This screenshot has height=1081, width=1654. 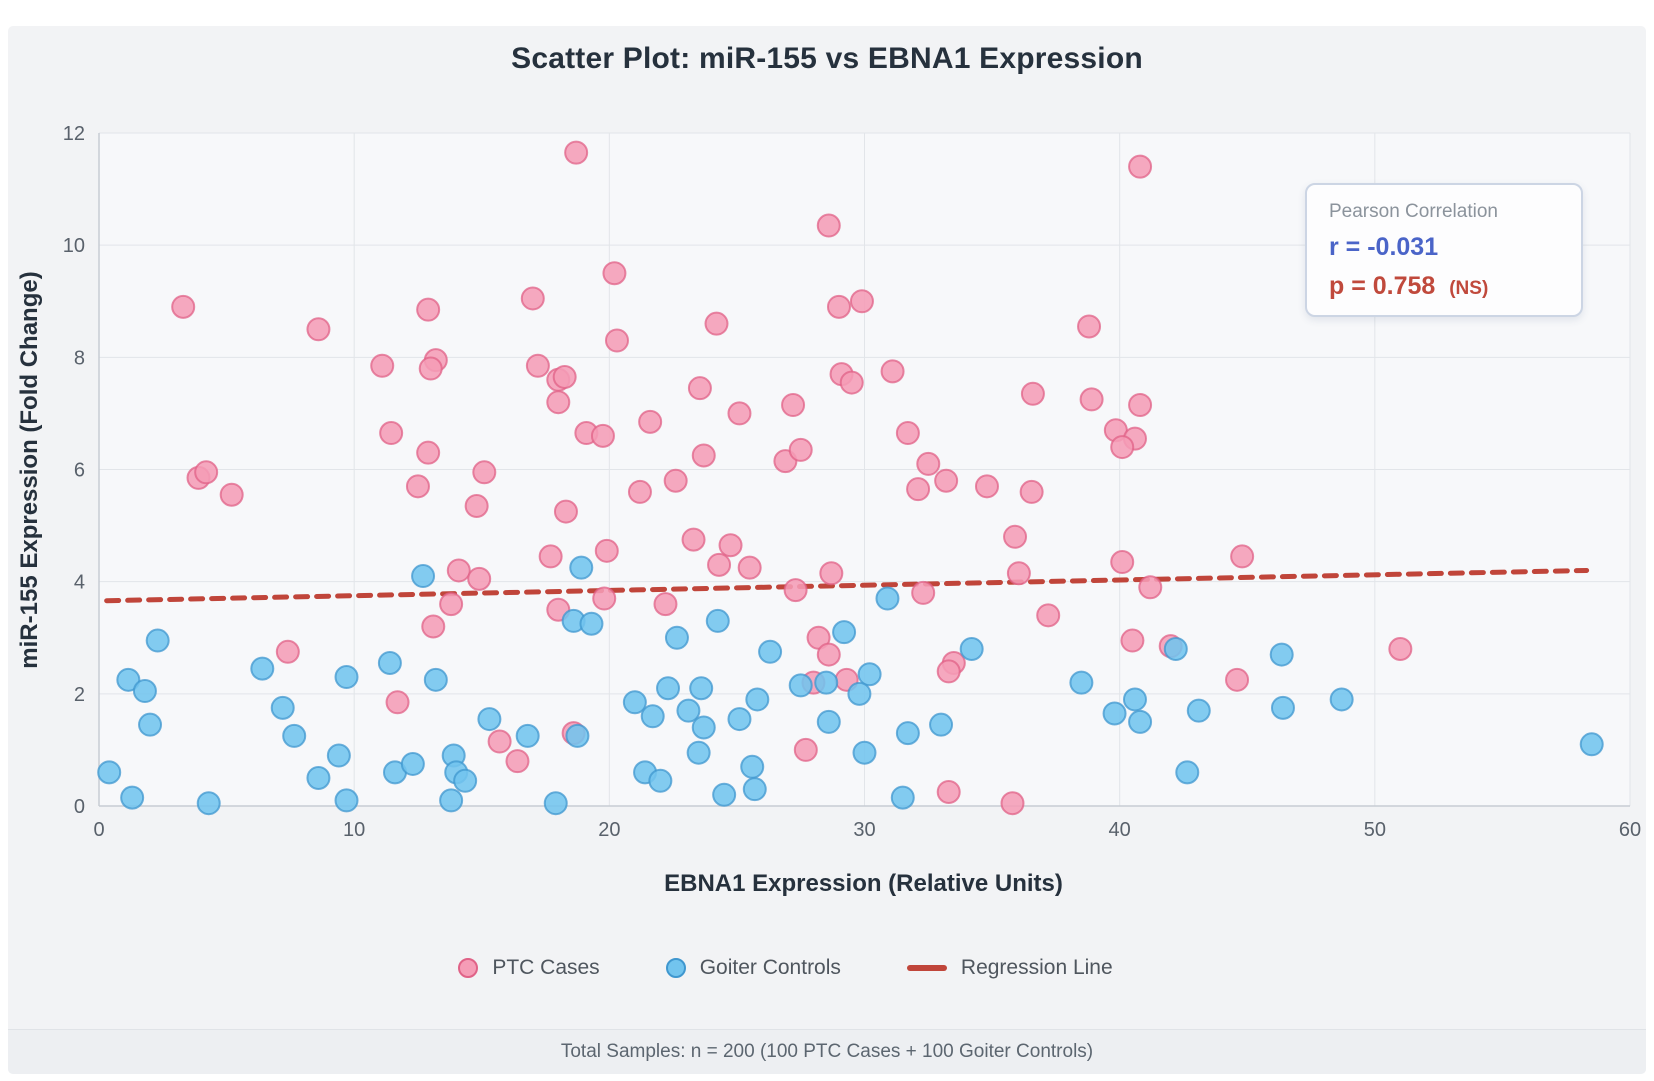 What do you see at coordinates (864, 830) in the screenshot?
I see `svg-text: 30` at bounding box center [864, 830].